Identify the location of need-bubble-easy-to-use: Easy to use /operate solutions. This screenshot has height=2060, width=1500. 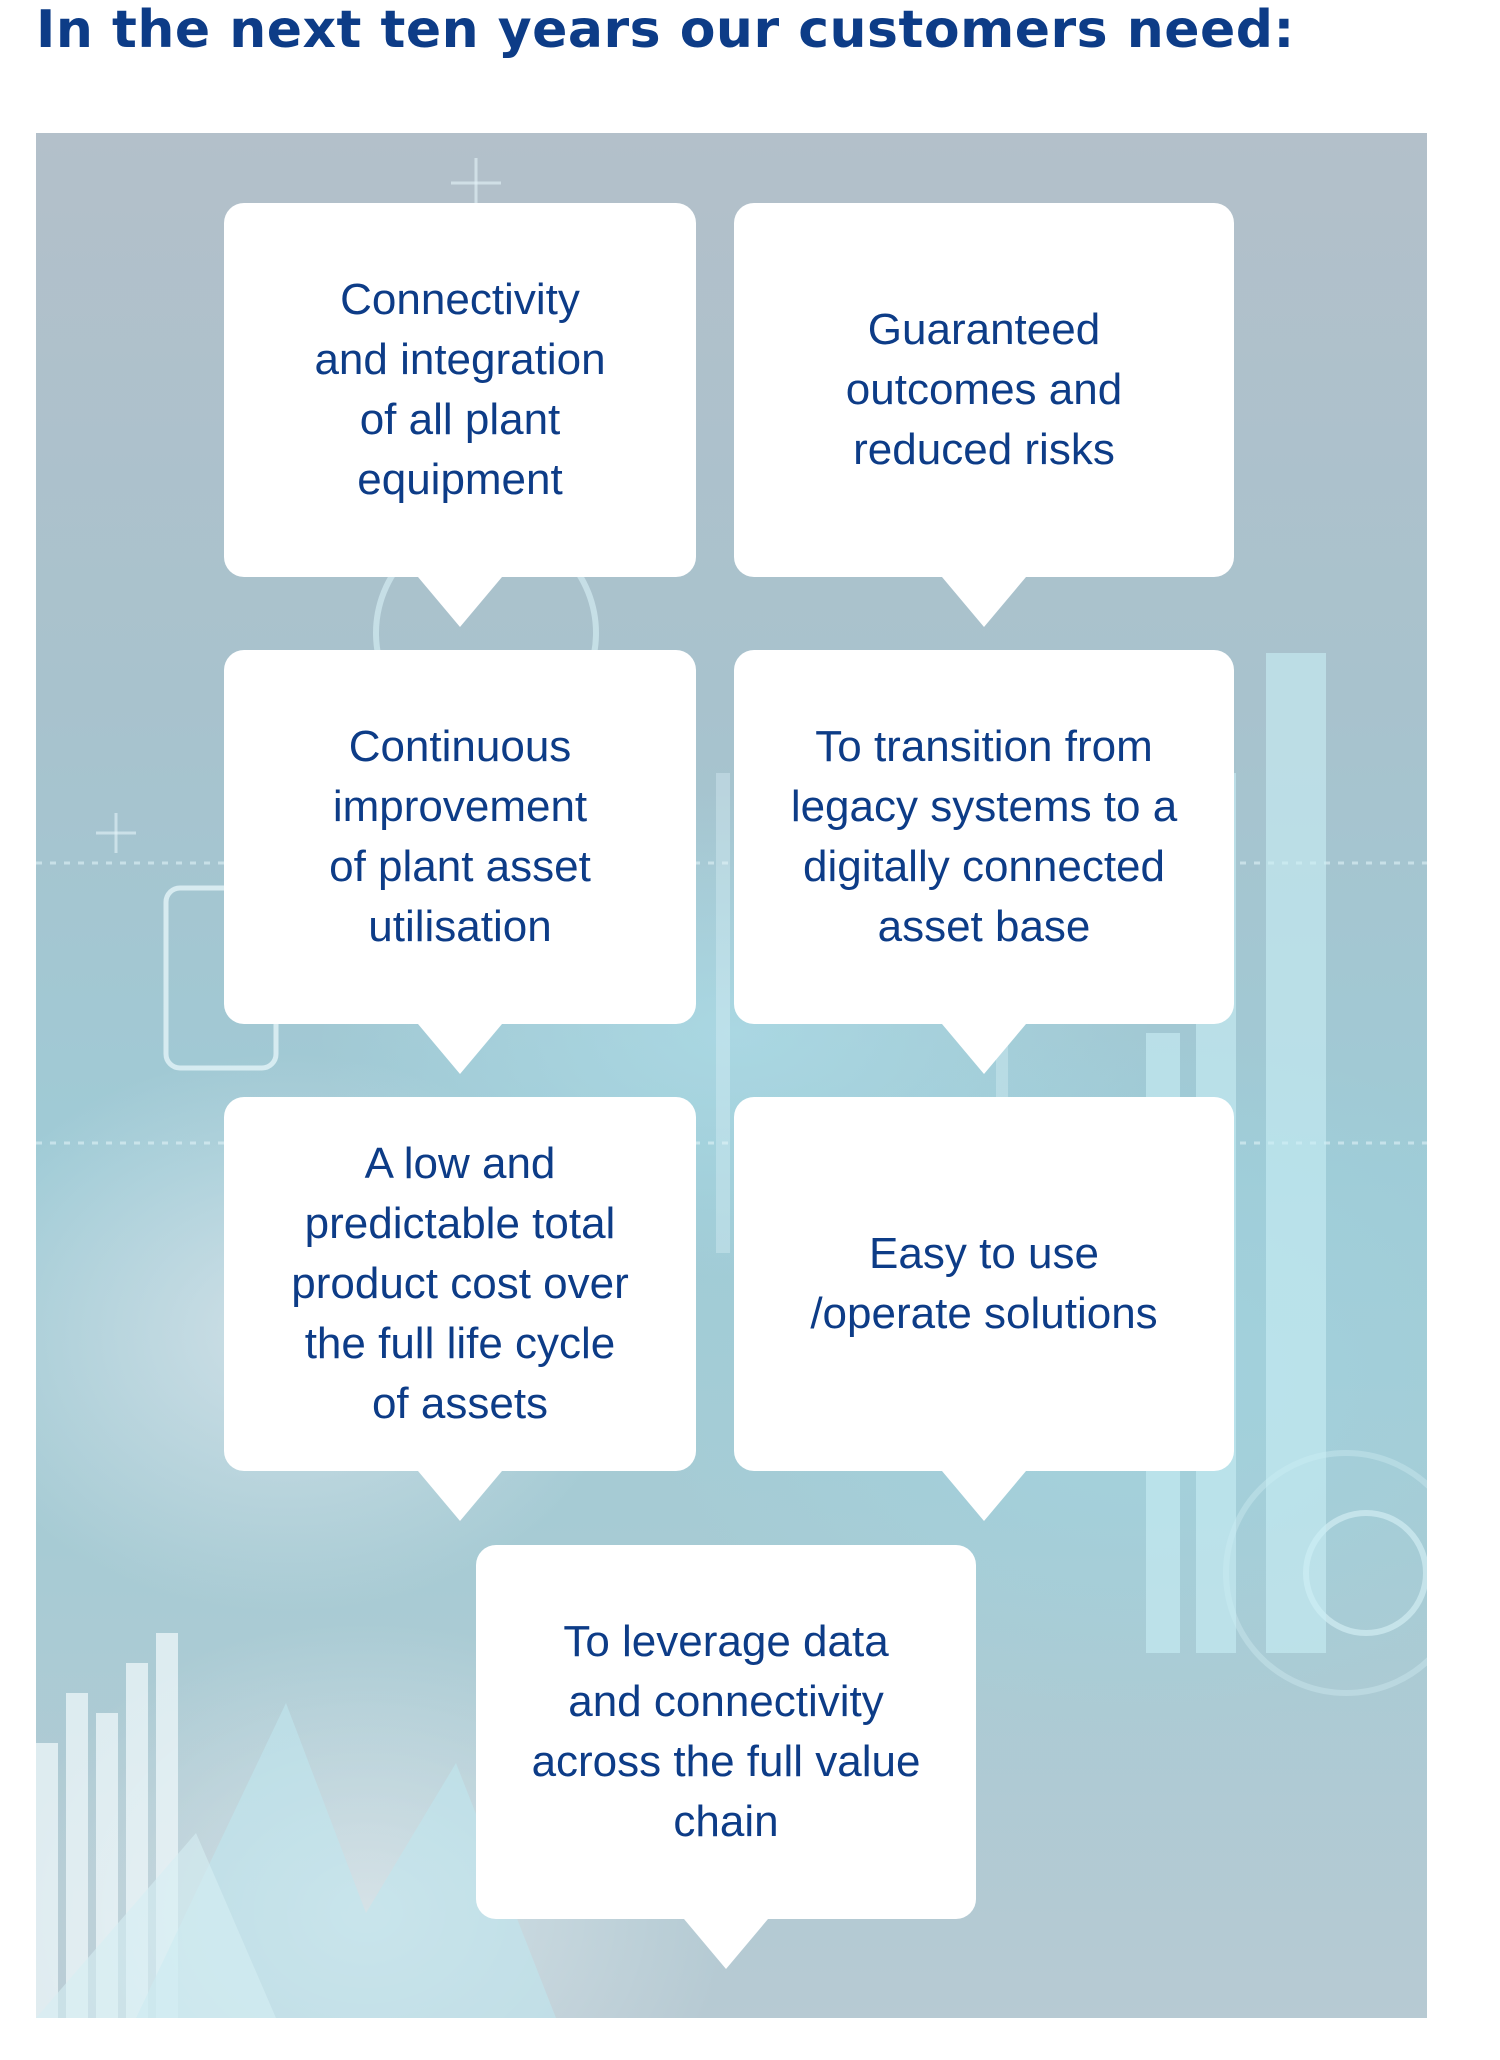
(984, 1309).